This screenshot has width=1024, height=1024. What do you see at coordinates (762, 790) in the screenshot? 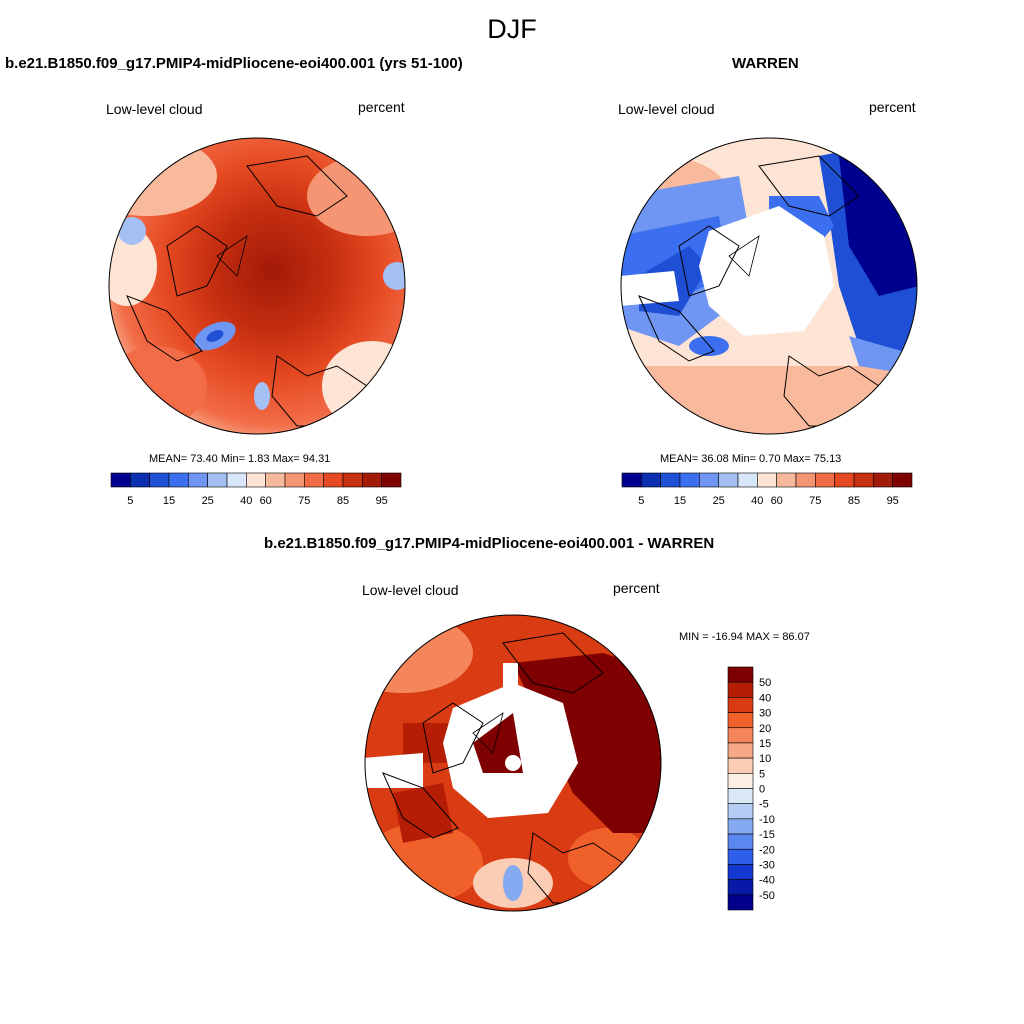
I see `panel3-colorbar-tick-label: 0` at bounding box center [762, 790].